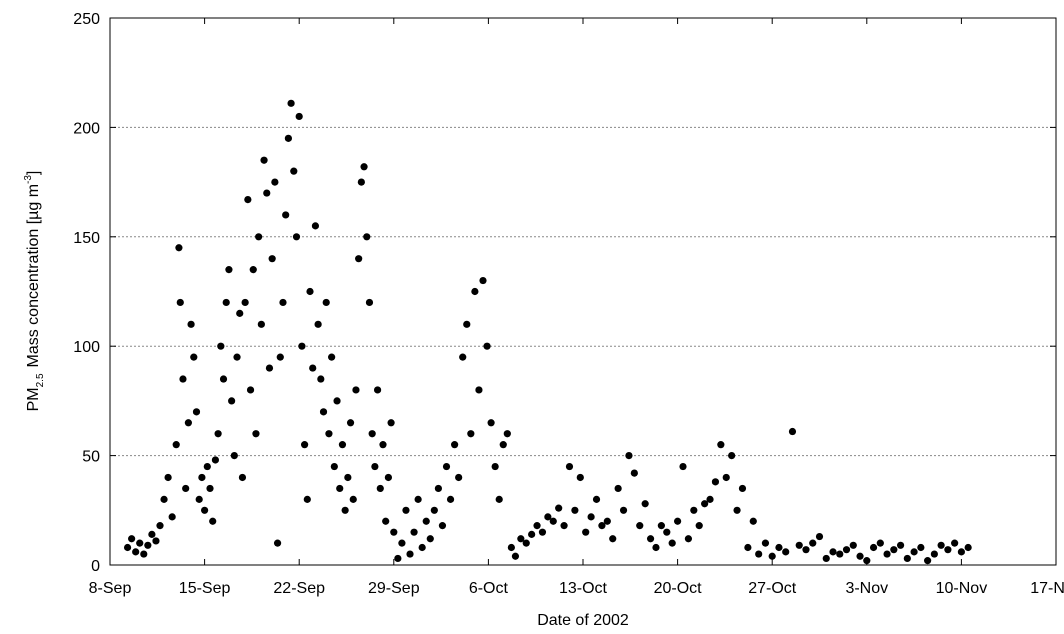 The height and width of the screenshot is (634, 1064). What do you see at coordinates (86, 238) in the screenshot?
I see `y-tick-label: 150` at bounding box center [86, 238].